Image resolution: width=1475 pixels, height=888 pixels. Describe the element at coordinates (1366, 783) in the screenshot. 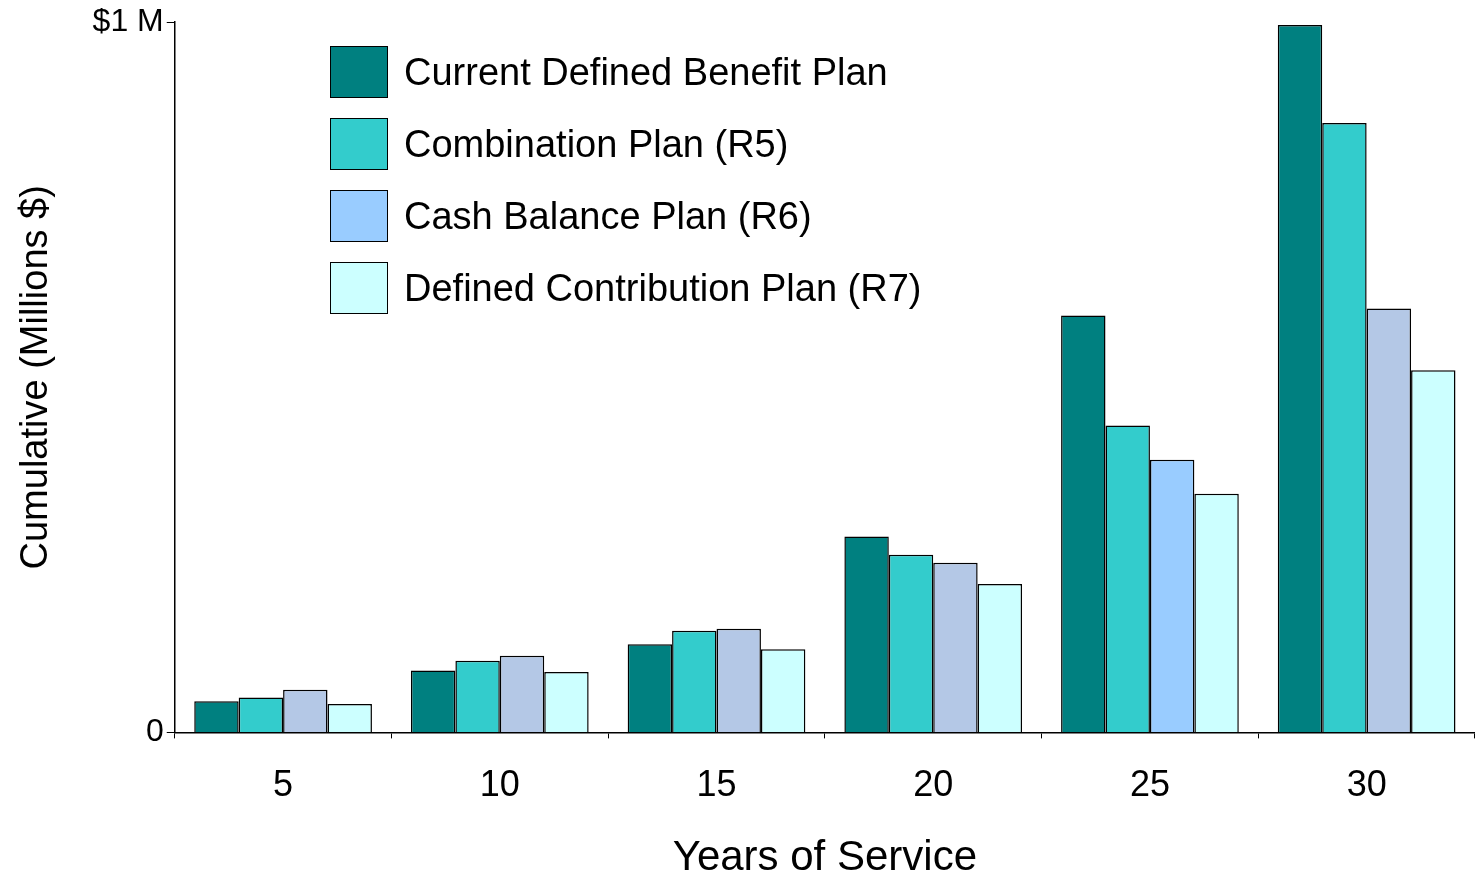

I see `x-tick-label: 30` at that location.